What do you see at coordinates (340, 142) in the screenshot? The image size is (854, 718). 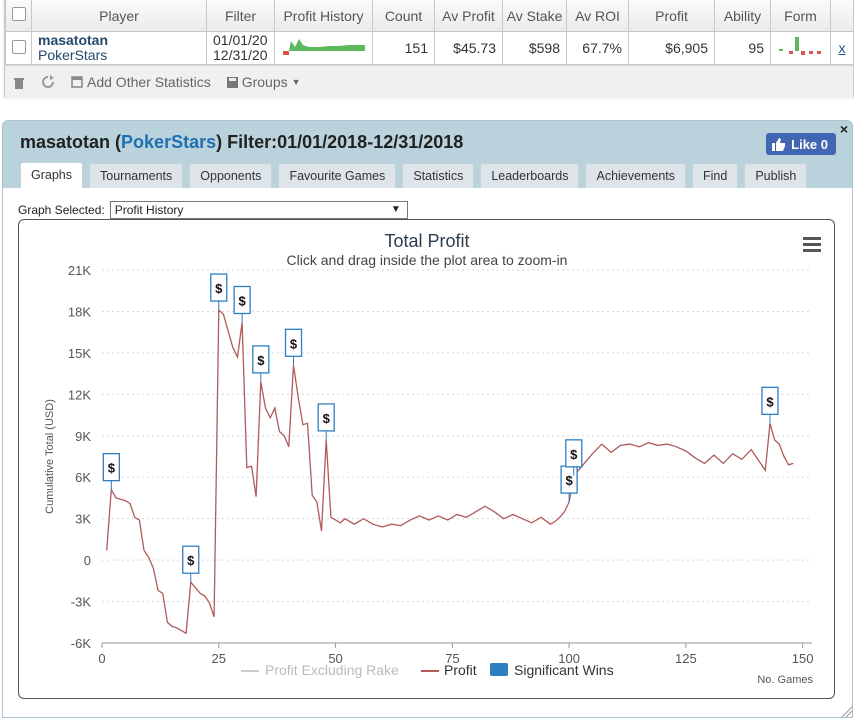 I see `panel-filter-text: ) Filter:01/01/2018-12/31/2018` at bounding box center [340, 142].